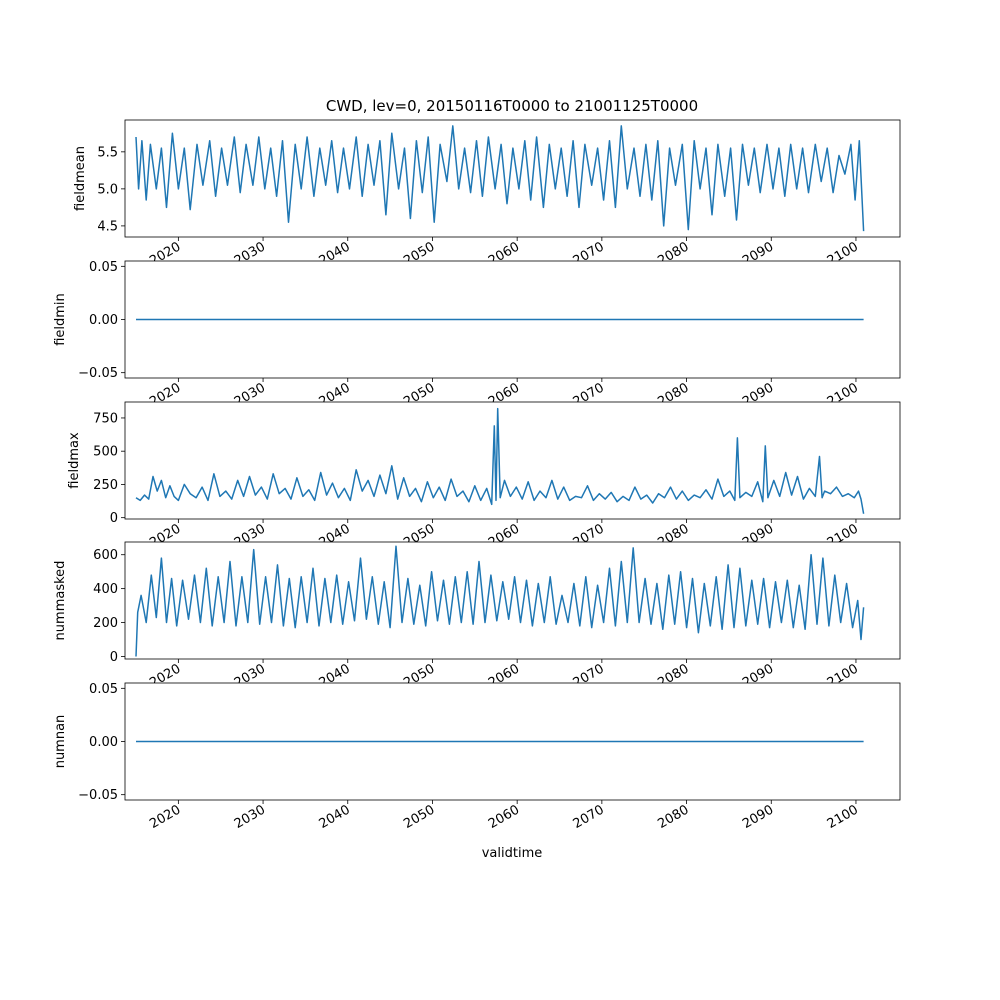 The image size is (1000, 1000). I want to click on axes-background, so click(512, 460).